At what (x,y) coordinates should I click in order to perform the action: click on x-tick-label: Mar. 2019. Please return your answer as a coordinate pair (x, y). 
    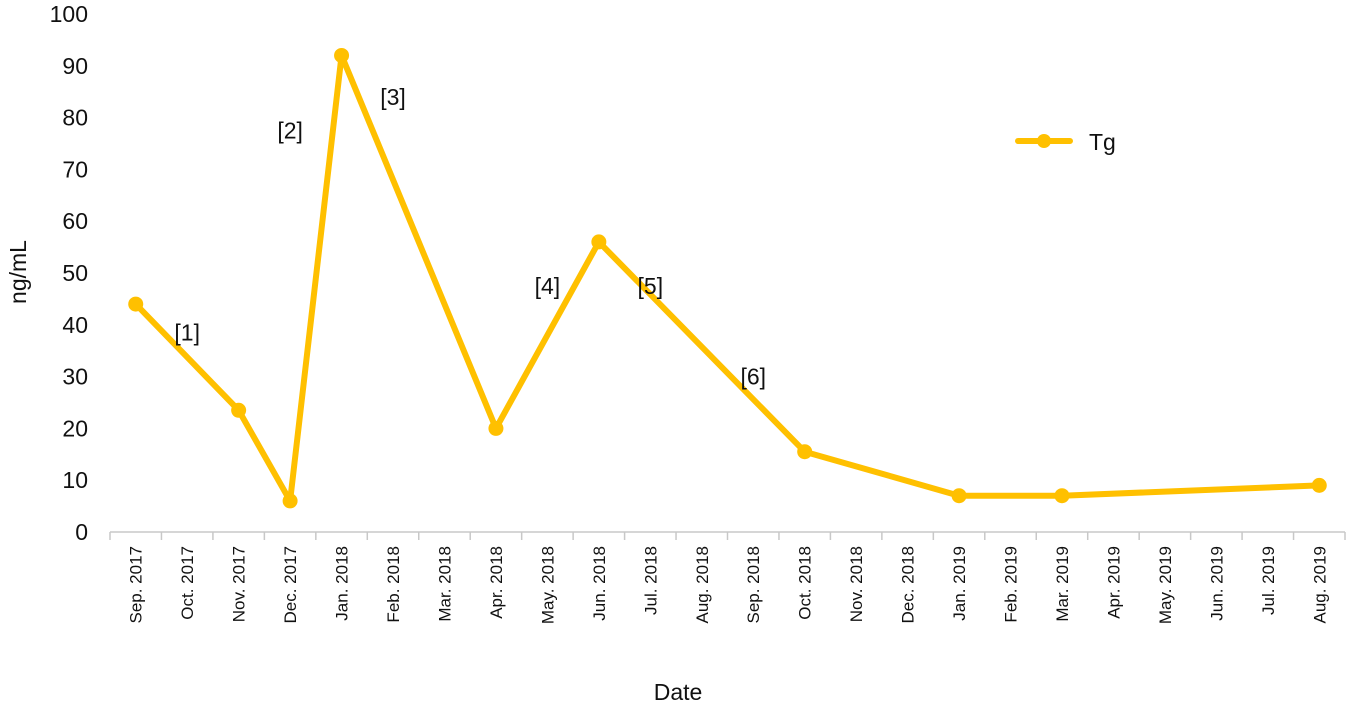
    Looking at the image, I should click on (1062, 584).